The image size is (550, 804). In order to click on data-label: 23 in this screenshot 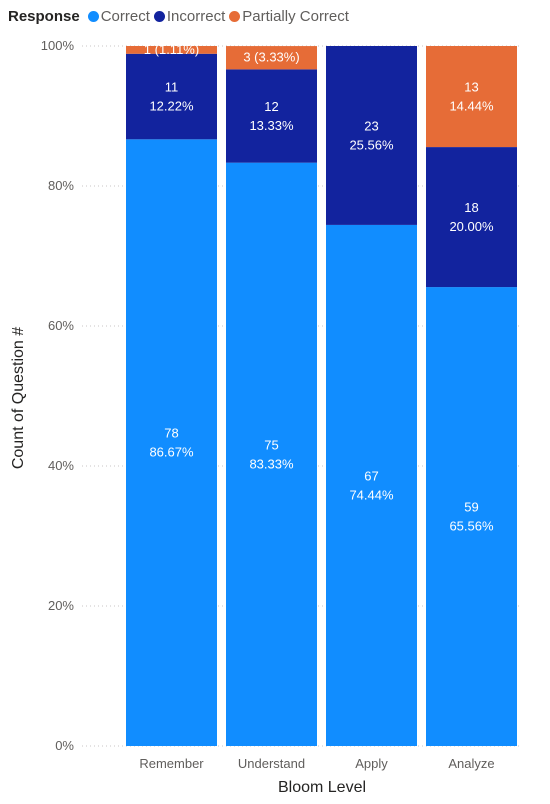, I will do `click(371, 125)`.